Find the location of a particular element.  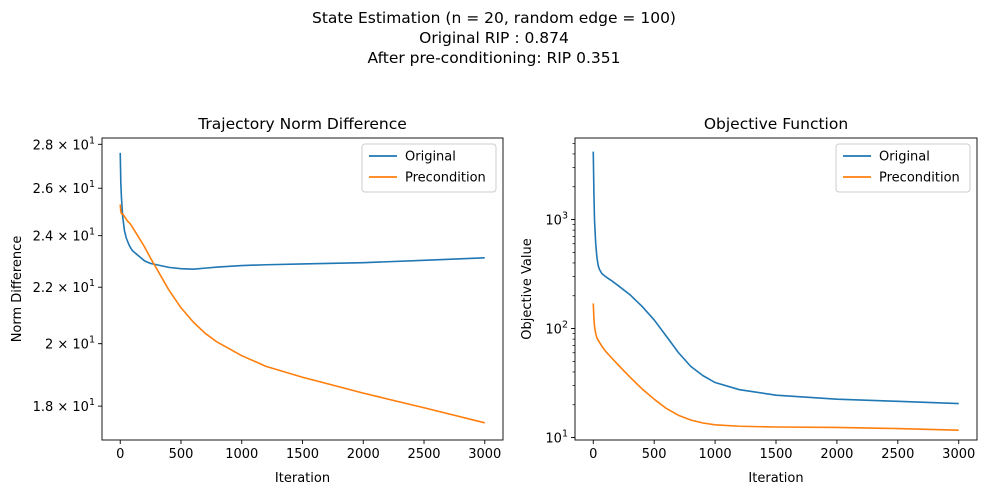

y-tick-label: 10³ is located at coordinates (556, 220).